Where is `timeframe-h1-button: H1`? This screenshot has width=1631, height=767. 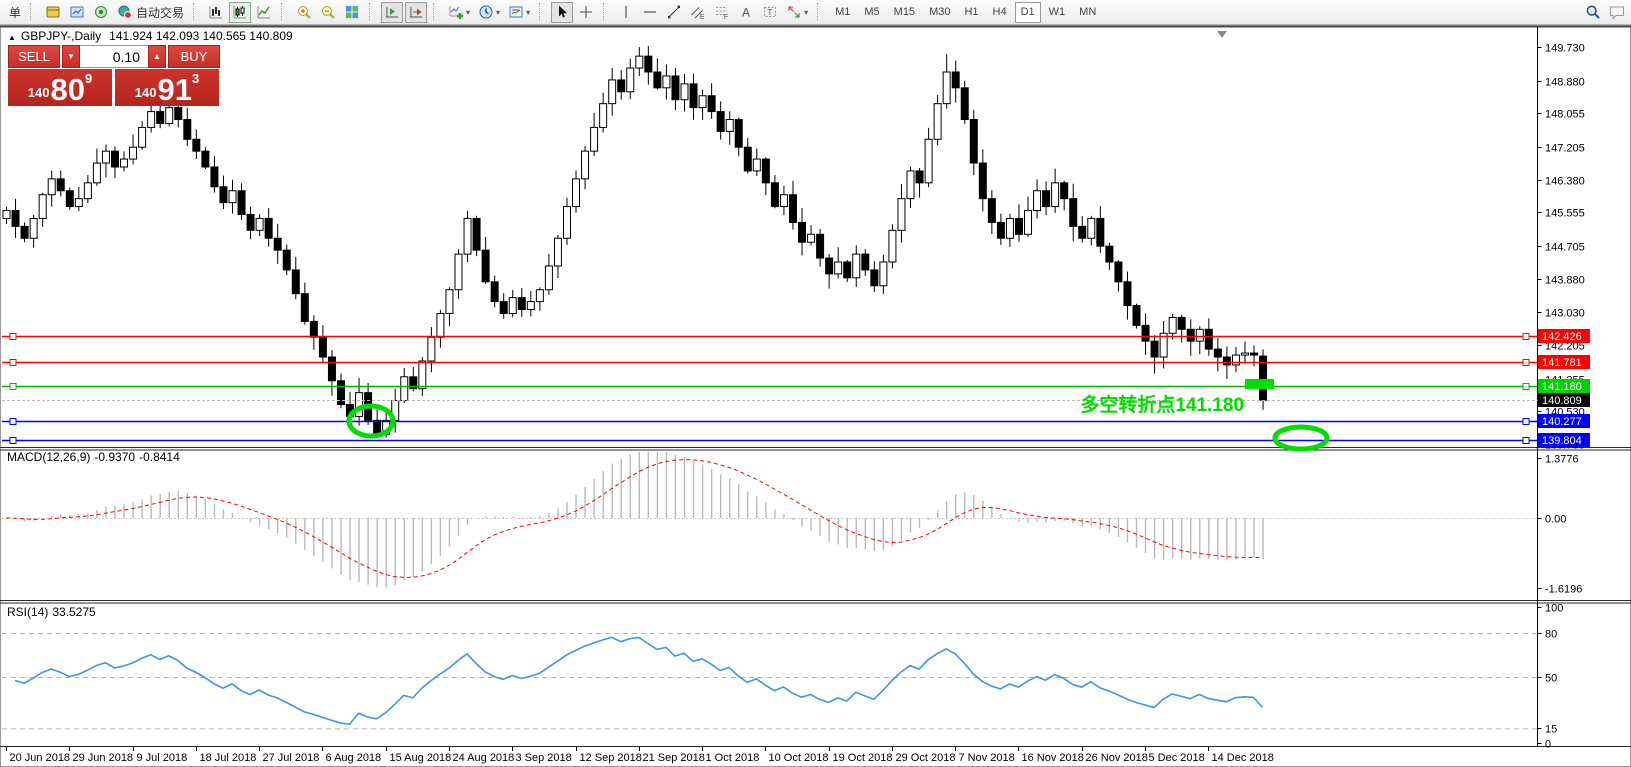
timeframe-h1-button: H1 is located at coordinates (971, 12).